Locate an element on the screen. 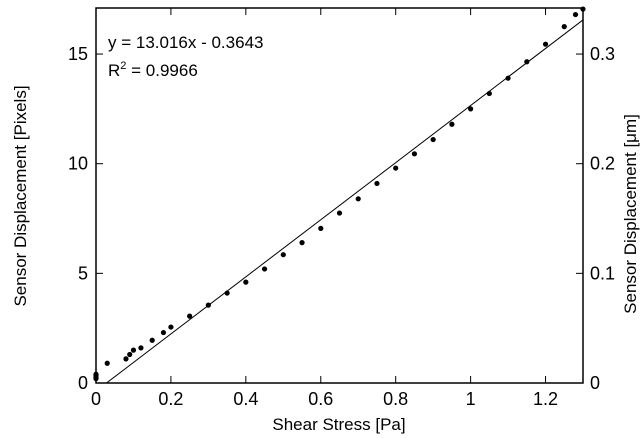  x-axis-label: Shear Stress [Pa] is located at coordinates (338, 424).